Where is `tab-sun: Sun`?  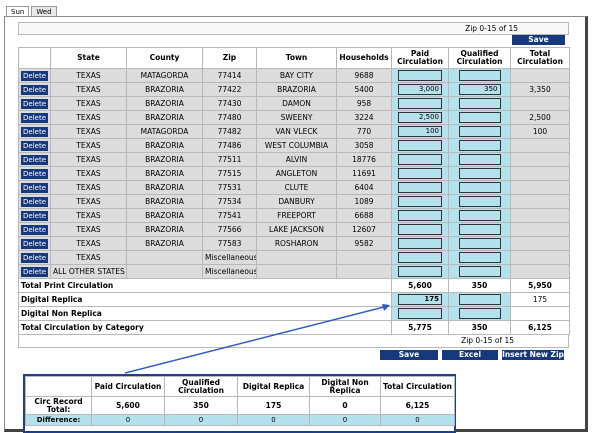 tab-sun: Sun is located at coordinates (18, 12).